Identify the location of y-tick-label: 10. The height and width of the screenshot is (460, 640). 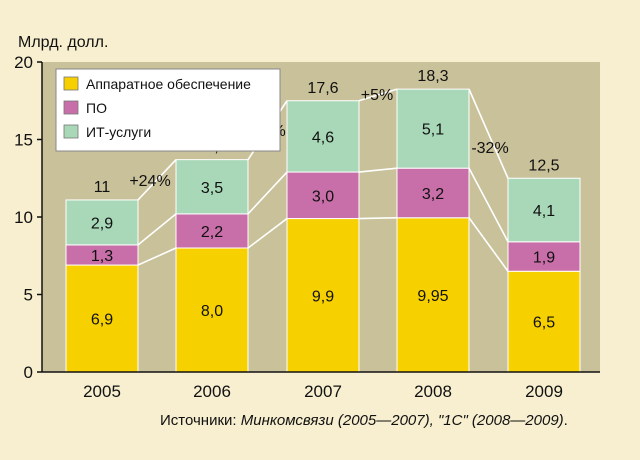
(23, 217).